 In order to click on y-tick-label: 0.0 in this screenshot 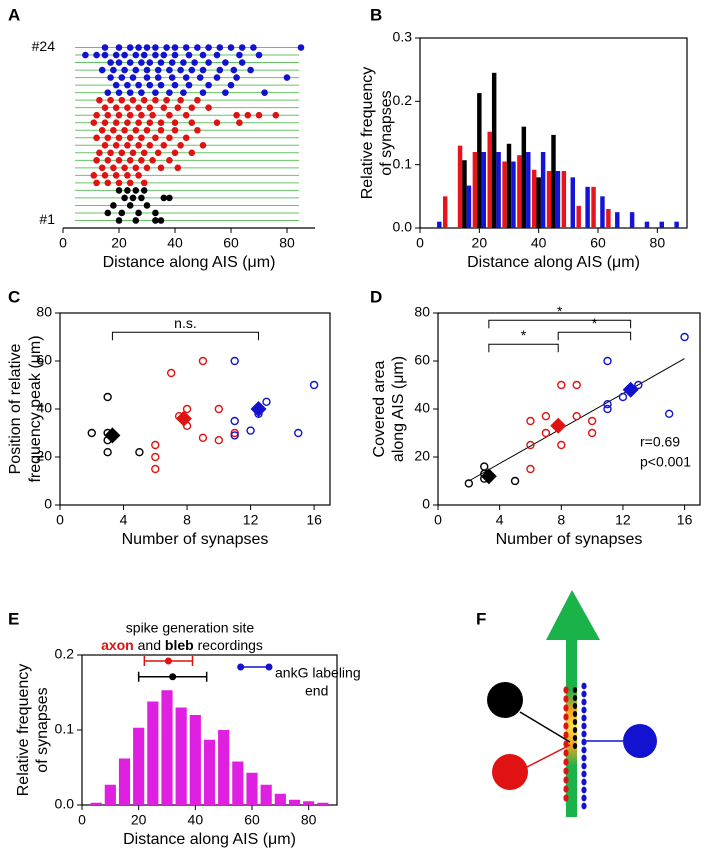, I will do `click(65, 804)`.